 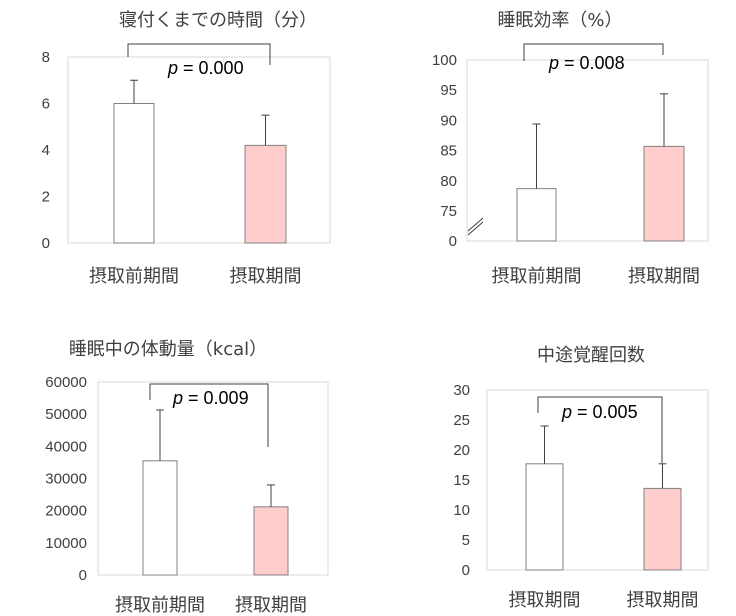 I want to click on p-value-label: p = 0.005, so click(x=599, y=412).